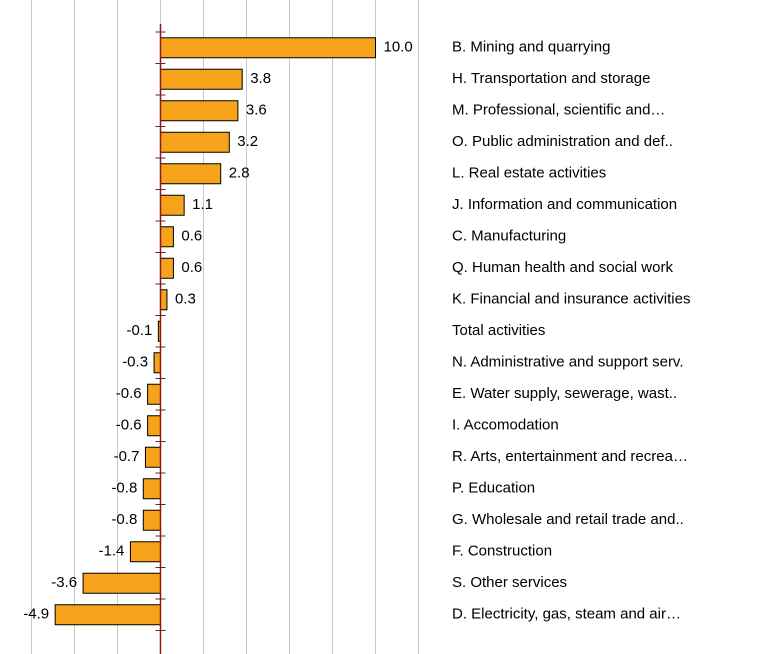  I want to click on category-label: Q. Human health and social work, so click(562, 267).